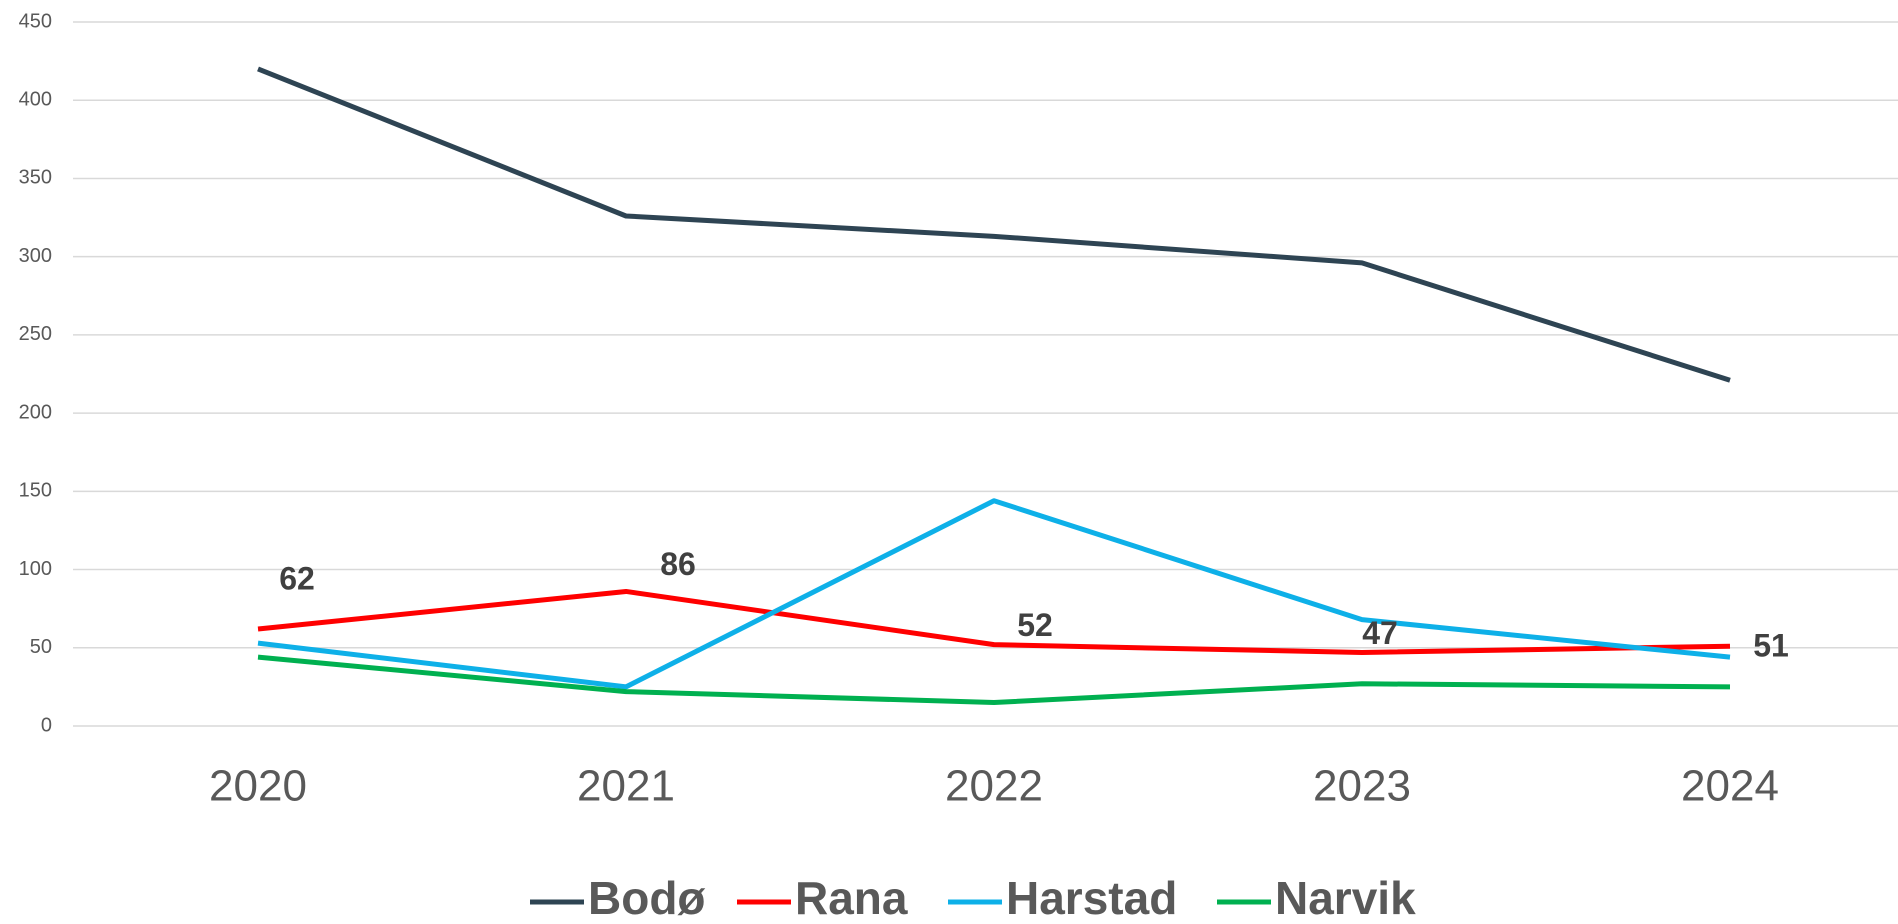 The height and width of the screenshot is (924, 1898). Describe the element at coordinates (41, 647) in the screenshot. I see `y-tick-label: 50` at that location.